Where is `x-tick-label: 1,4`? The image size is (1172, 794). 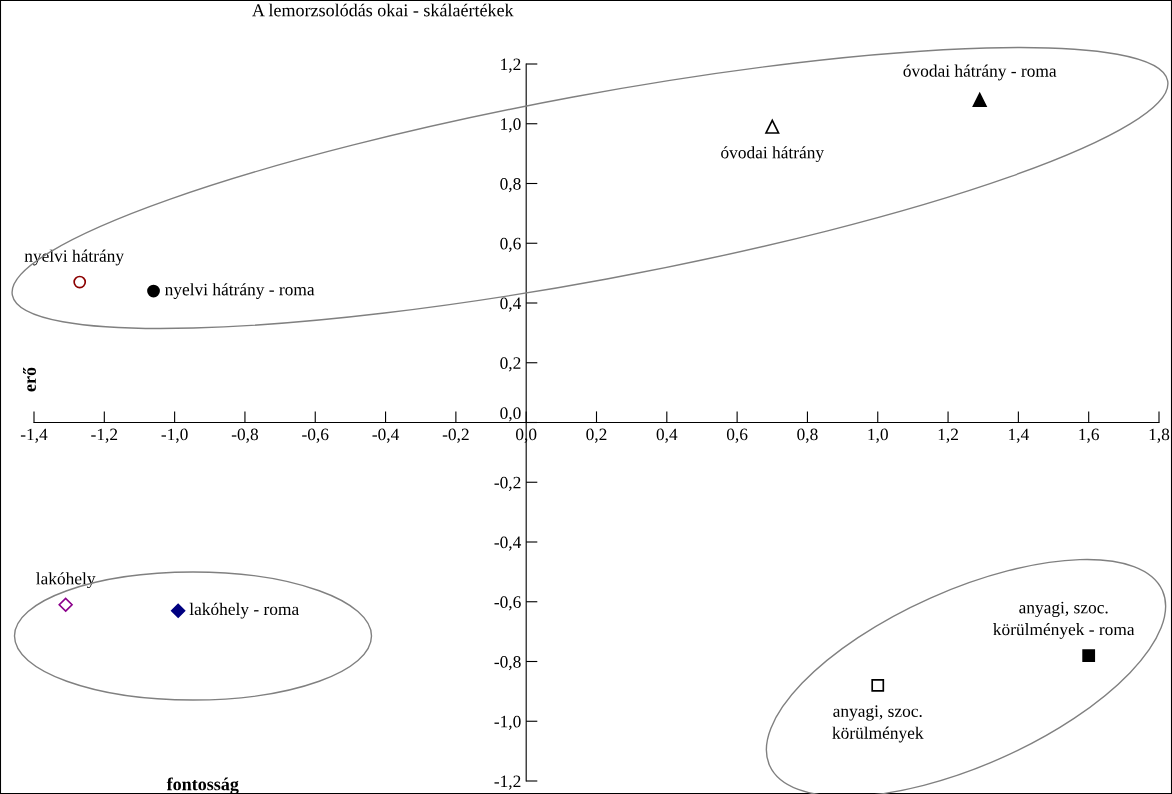 x-tick-label: 1,4 is located at coordinates (1019, 435).